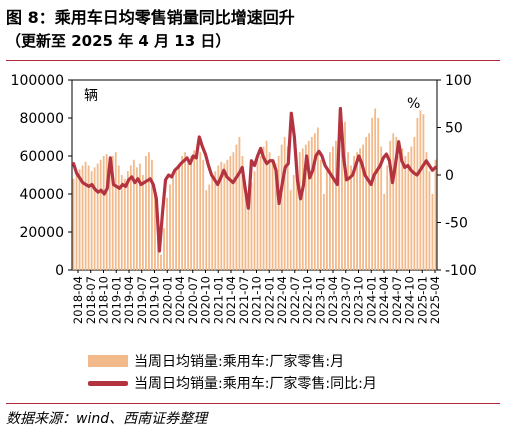 Image resolution: width=506 pixels, height=434 pixels. Describe the element at coordinates (282, 300) in the screenshot. I see `x-tick-label-16: 2022-04` at that location.